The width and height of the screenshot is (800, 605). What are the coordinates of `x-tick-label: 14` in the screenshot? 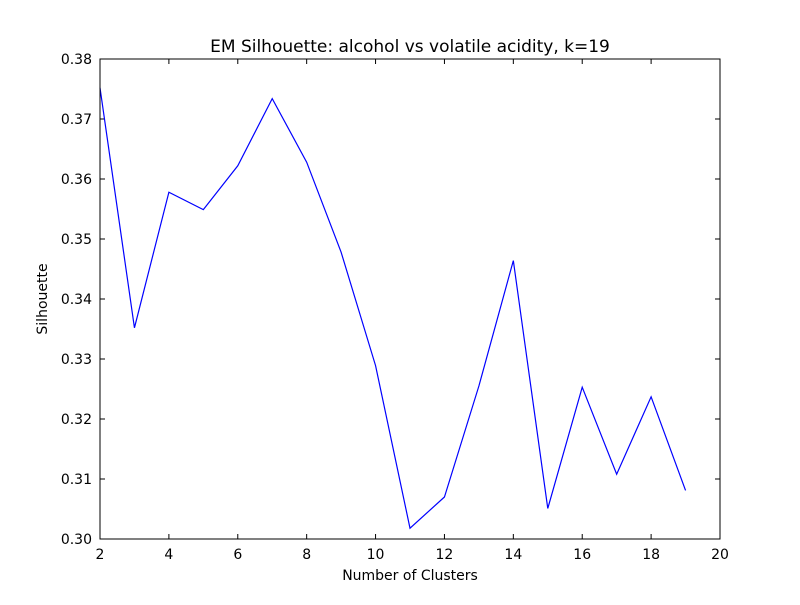 It's located at (513, 555).